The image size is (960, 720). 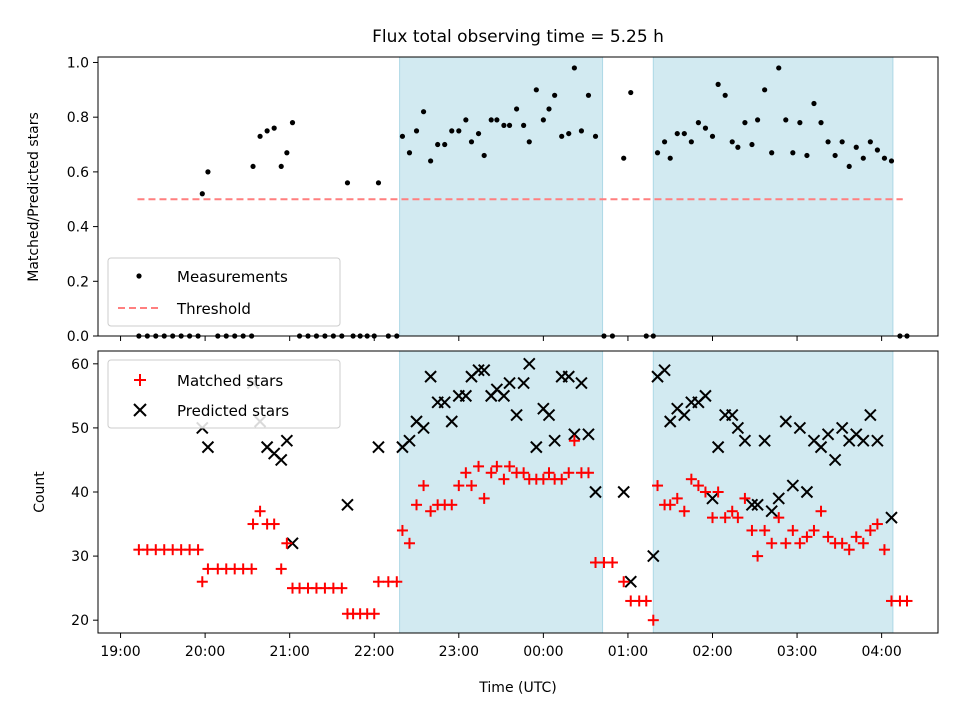 What do you see at coordinates (517, 688) in the screenshot?
I see `x-axis-label: Time (UTC)` at bounding box center [517, 688].